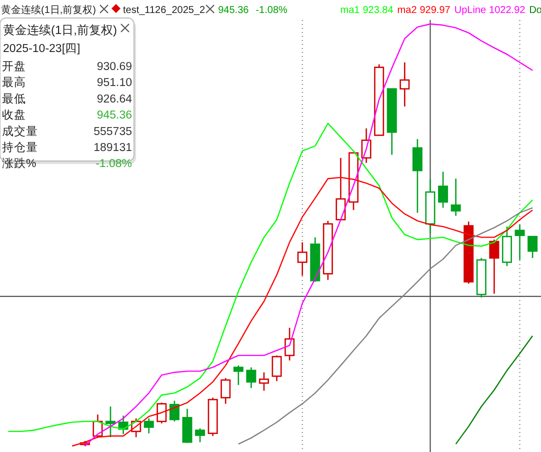 The image size is (541, 452). Describe the element at coordinates (470, 10) in the screenshot. I see `series-label: UpLine` at that location.